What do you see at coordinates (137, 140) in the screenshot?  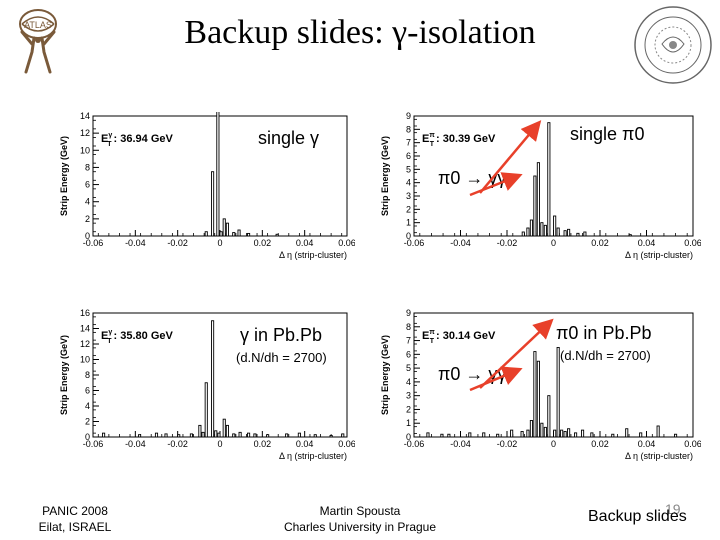 I see `et-label: Eγ T: 36.94 GeV` at bounding box center [137, 140].